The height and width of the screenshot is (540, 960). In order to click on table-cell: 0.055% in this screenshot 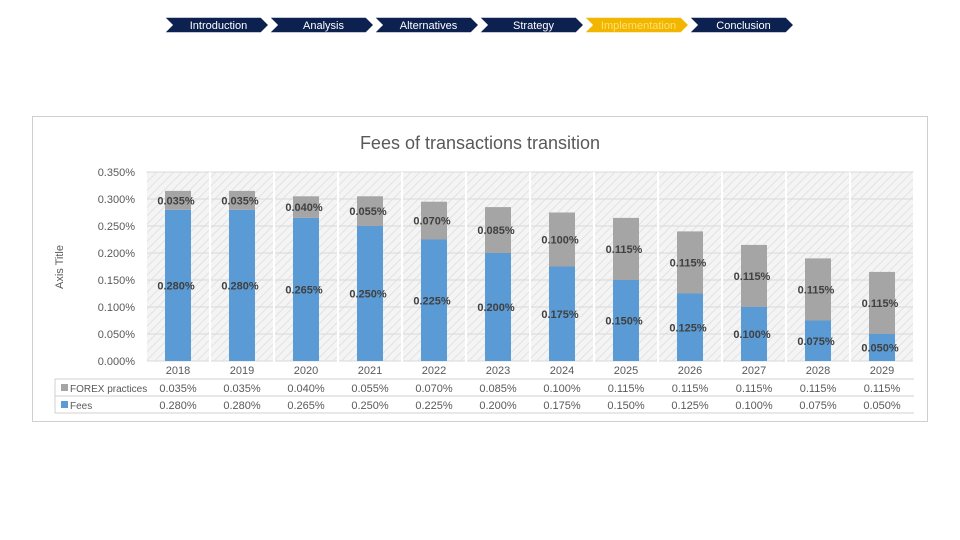, I will do `click(370, 389)`.